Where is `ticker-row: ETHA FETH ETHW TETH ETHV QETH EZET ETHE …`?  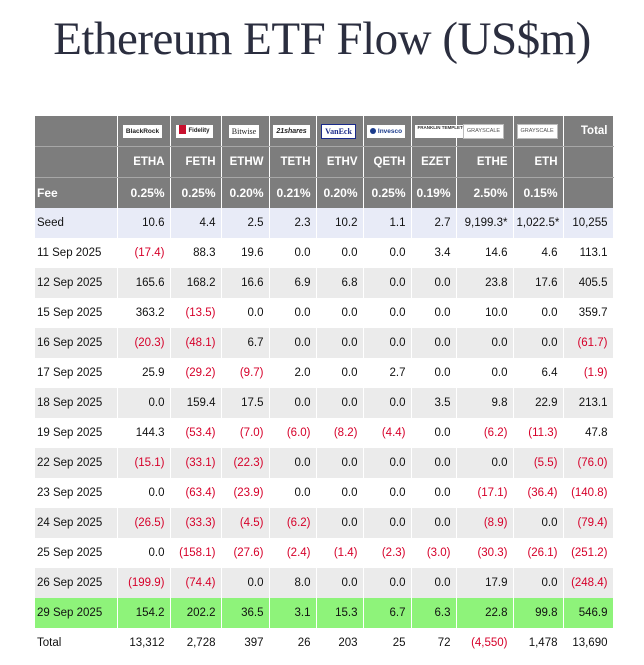 ticker-row: ETHA FETH ETHW TETH ETHV QETH EZET ETHE … is located at coordinates (324, 162).